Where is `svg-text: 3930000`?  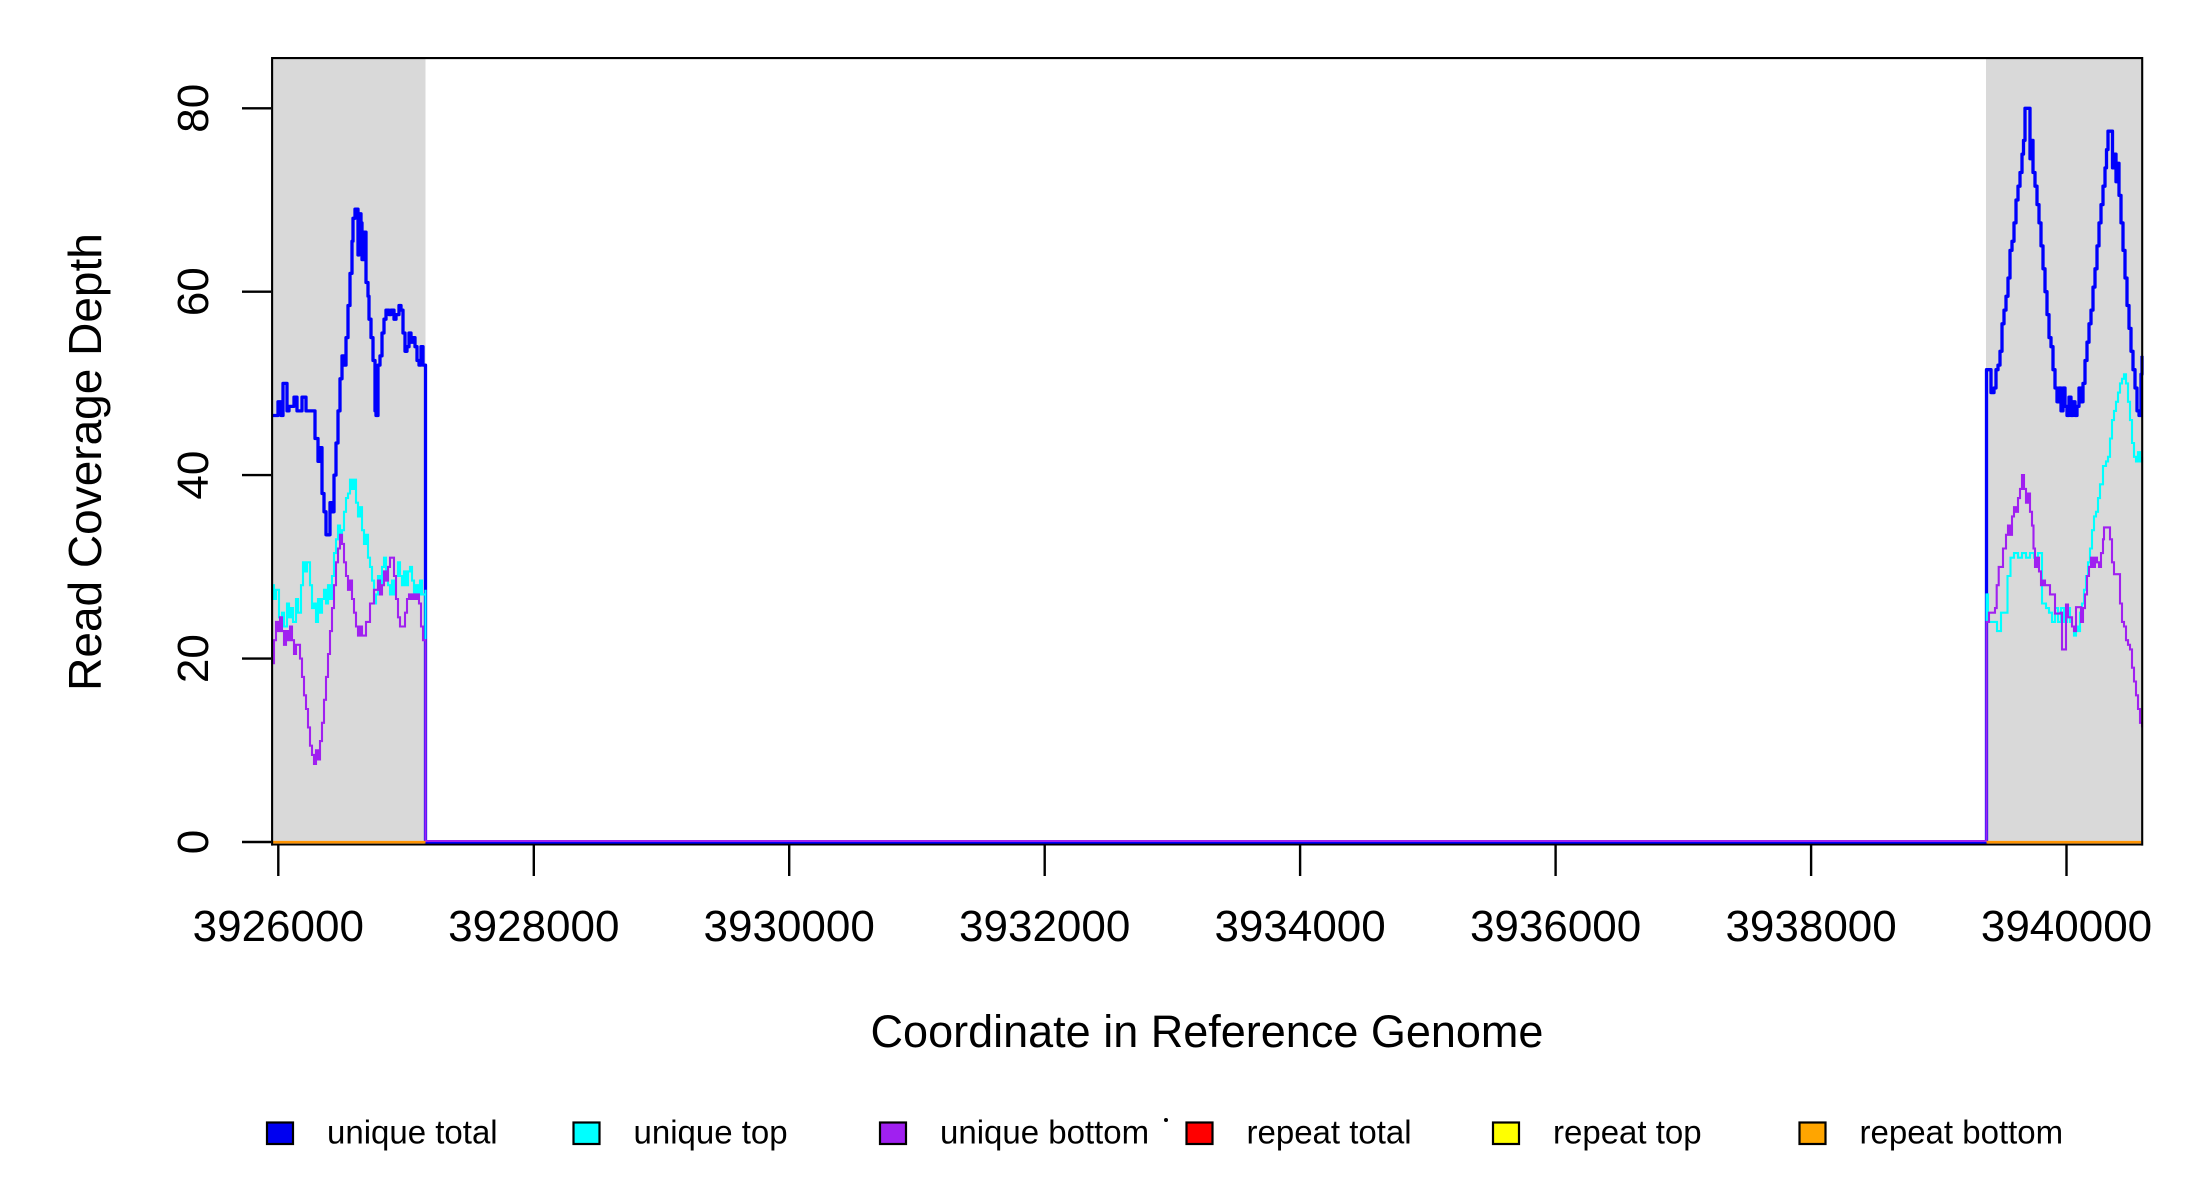
svg-text: 3930000 is located at coordinates (789, 926).